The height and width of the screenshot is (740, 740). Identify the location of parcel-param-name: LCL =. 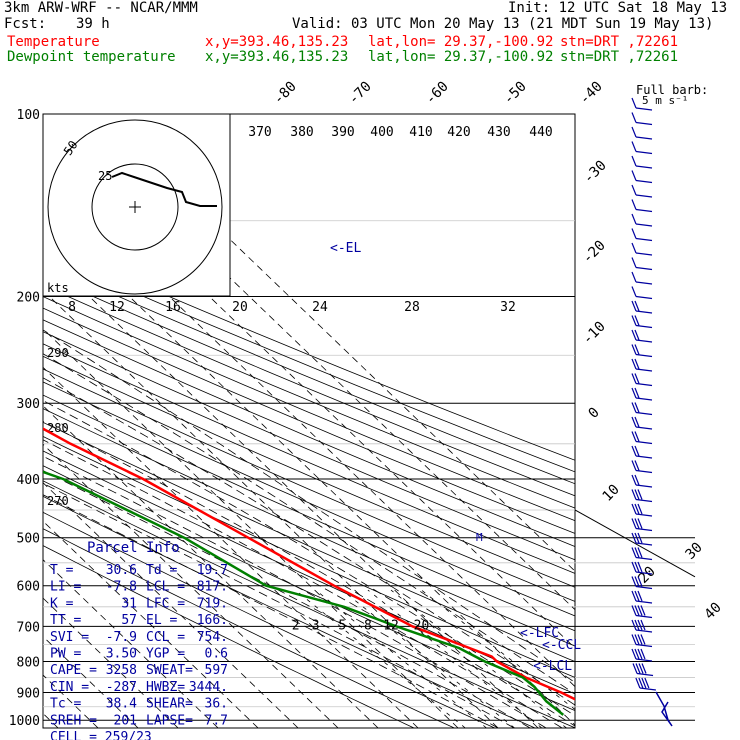
(165, 587).